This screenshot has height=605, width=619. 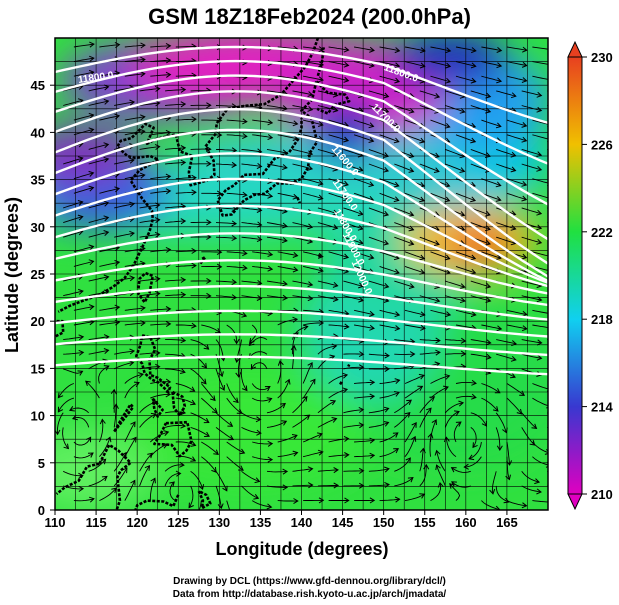 I want to click on height-contour, so click(x=301, y=85).